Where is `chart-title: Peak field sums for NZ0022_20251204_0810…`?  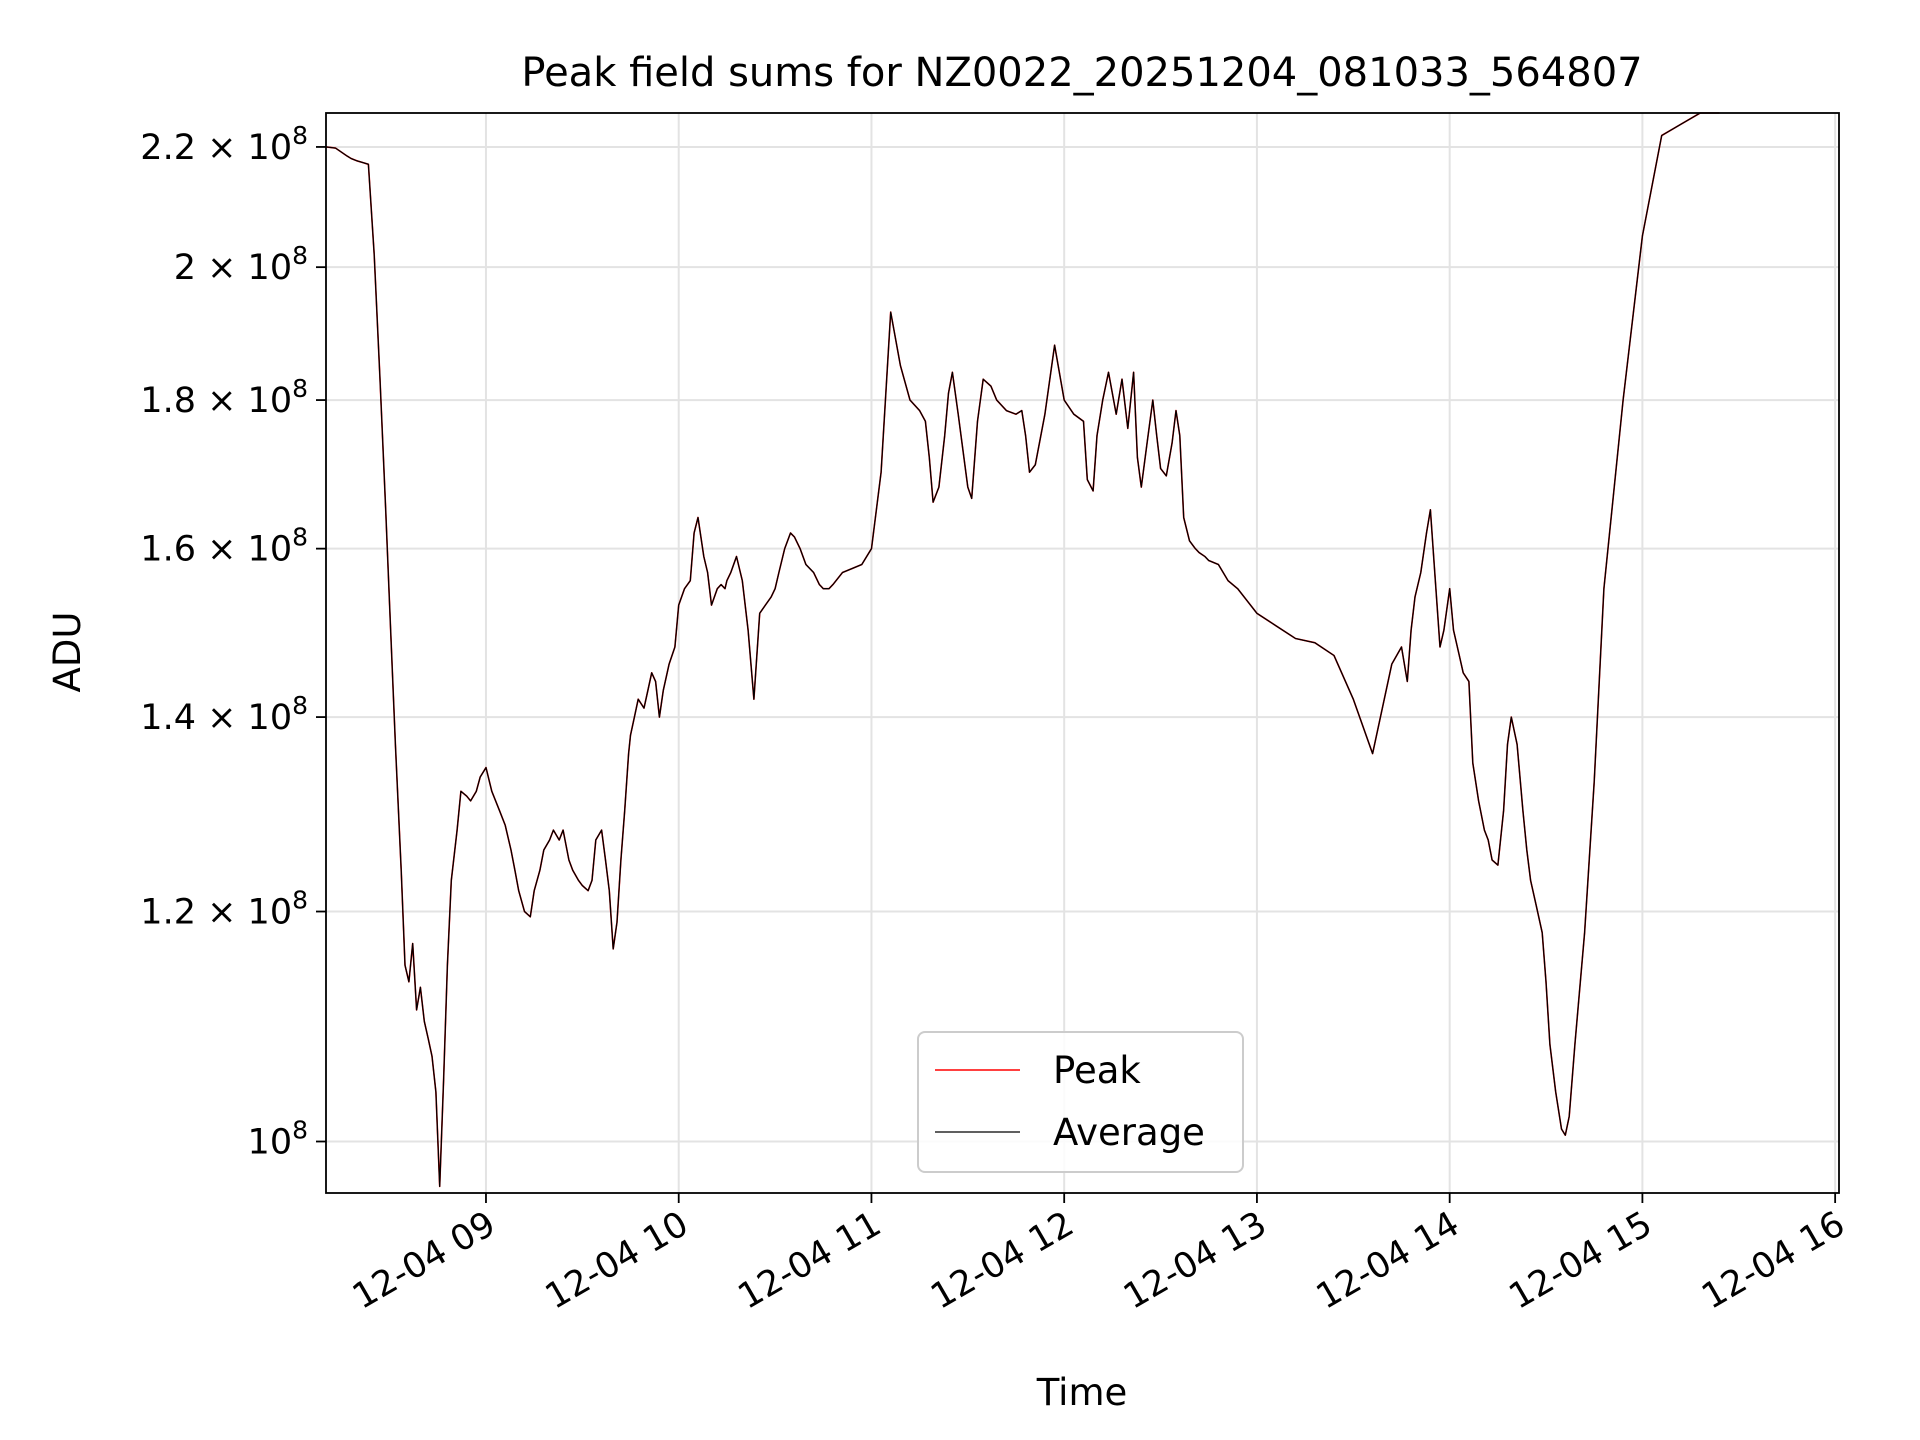
chart-title: Peak field sums for NZ0022_20251204_0810… is located at coordinates (1081, 73).